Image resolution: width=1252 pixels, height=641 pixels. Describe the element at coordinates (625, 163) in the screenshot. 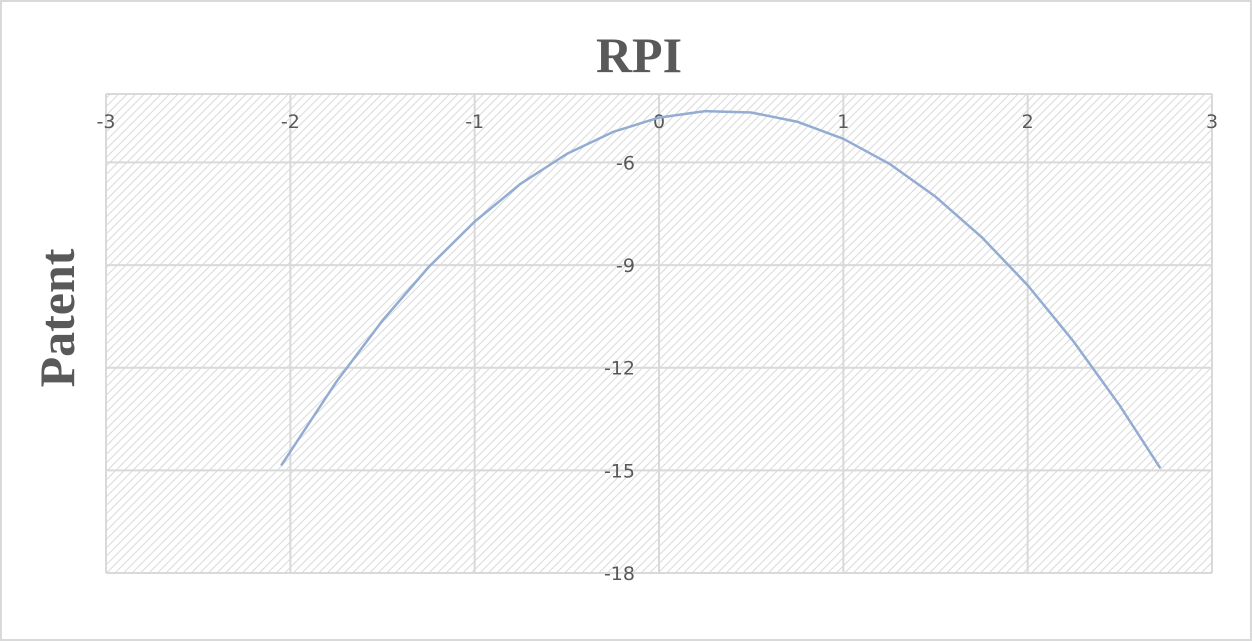

I see `y-tick-label: -6` at that location.